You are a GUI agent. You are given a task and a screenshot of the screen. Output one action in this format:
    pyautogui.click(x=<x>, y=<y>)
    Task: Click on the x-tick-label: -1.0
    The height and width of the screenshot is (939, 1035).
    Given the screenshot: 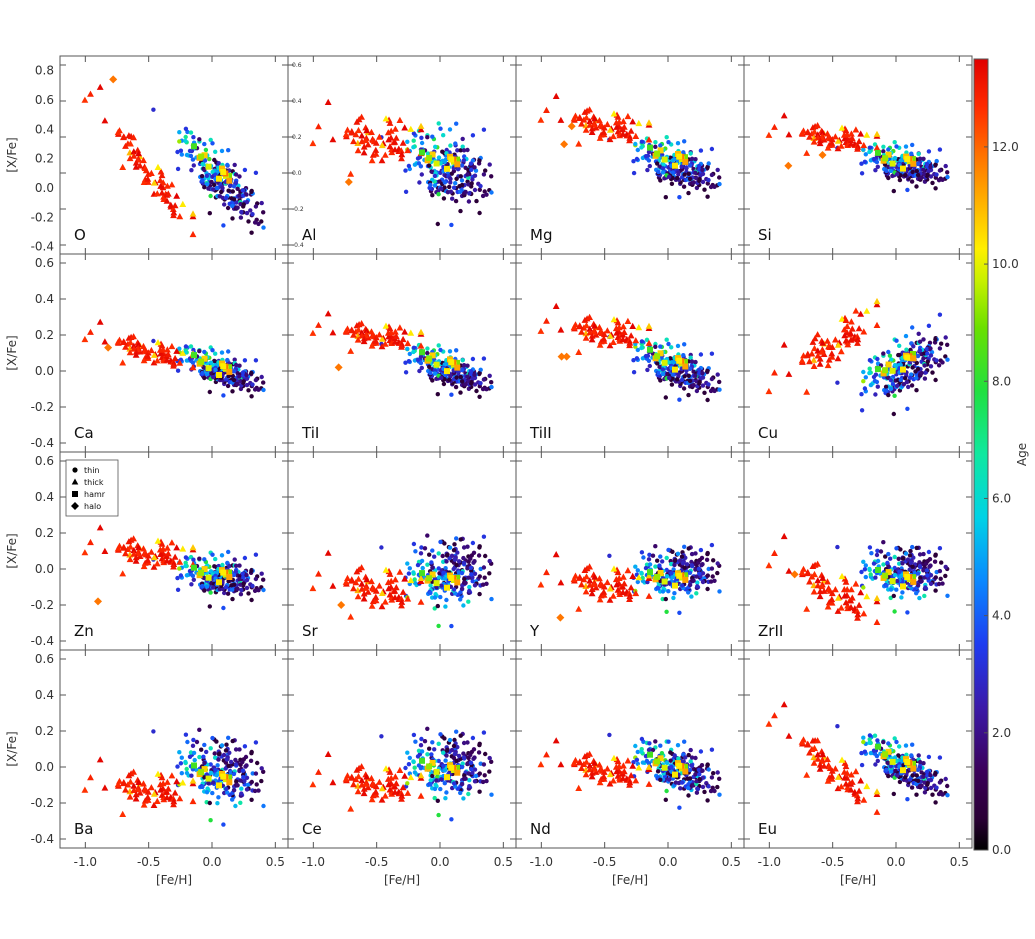 What is the action you would take?
    pyautogui.click(x=541, y=862)
    